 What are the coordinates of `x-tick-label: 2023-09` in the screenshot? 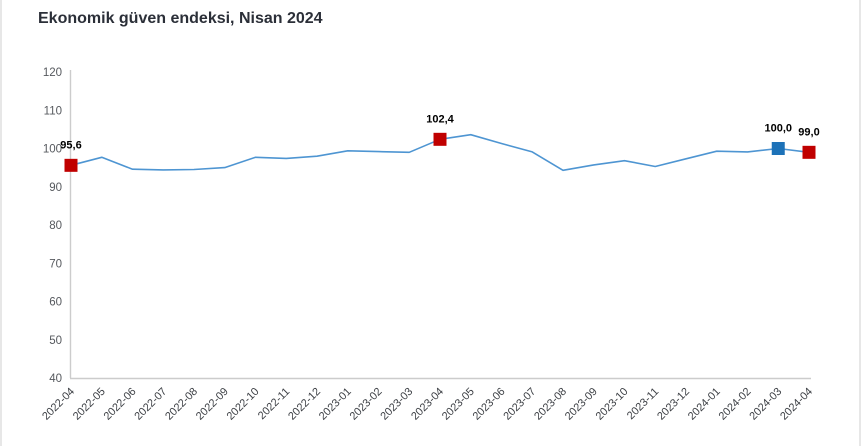 It's located at (581, 404).